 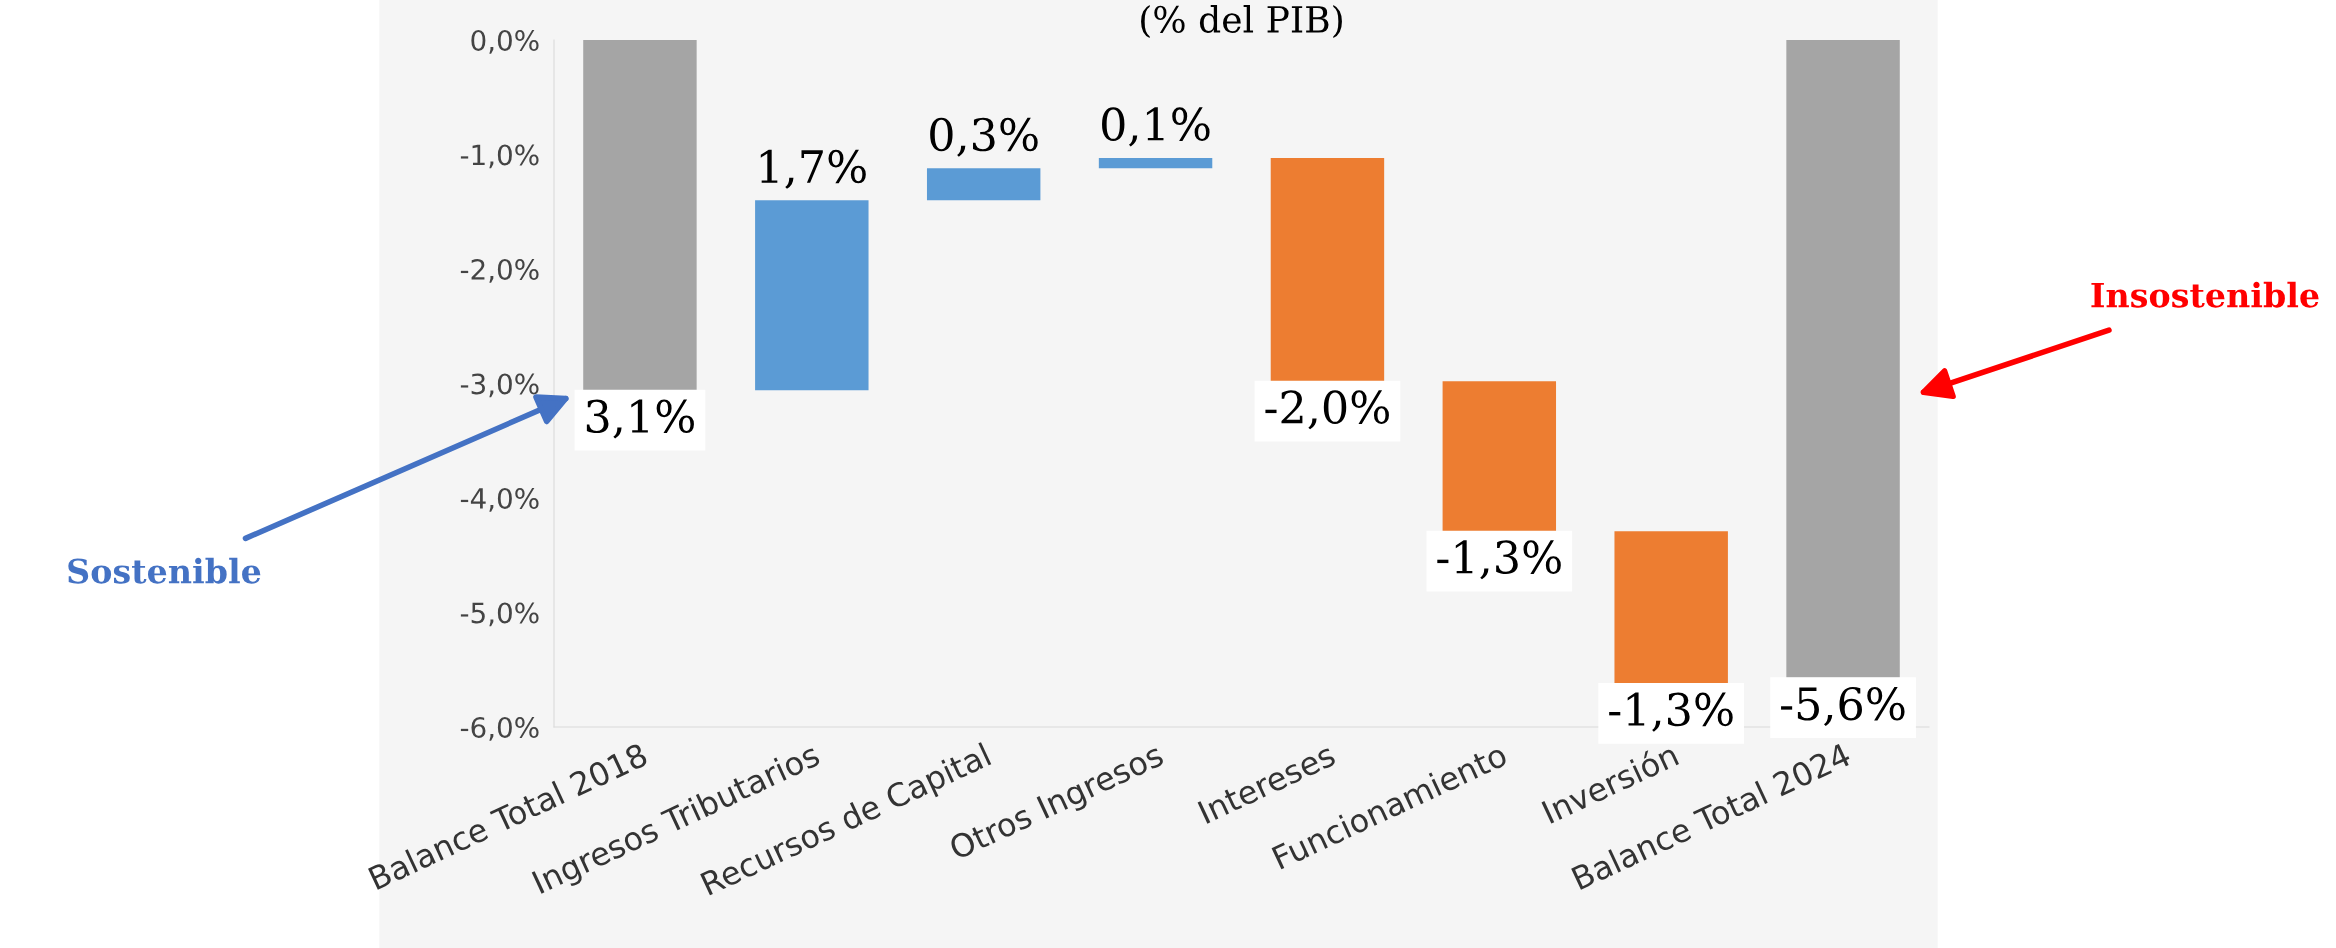 I want to click on chart-title: (% del PIB), so click(x=1241, y=22).